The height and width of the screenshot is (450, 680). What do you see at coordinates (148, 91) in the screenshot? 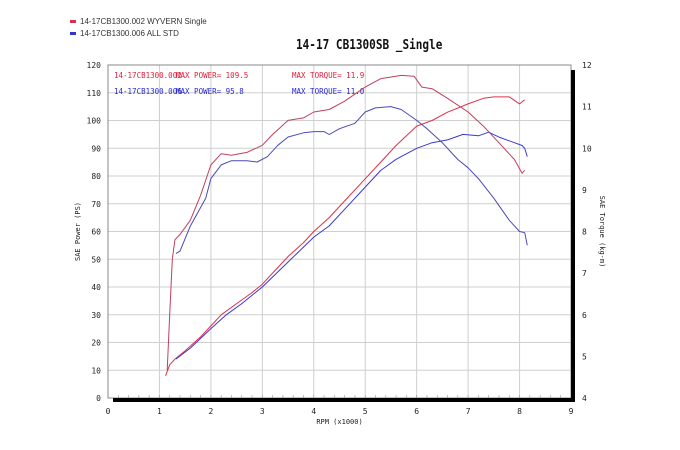
I see `annotation-run: 14-17CB1300.006` at bounding box center [148, 91].